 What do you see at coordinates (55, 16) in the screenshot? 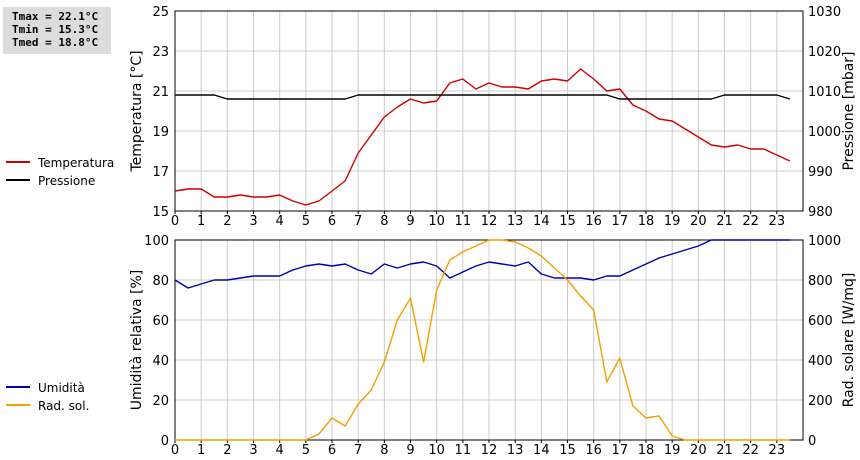
I see `tmax-text: Tmax = 22.1°C` at bounding box center [55, 16].